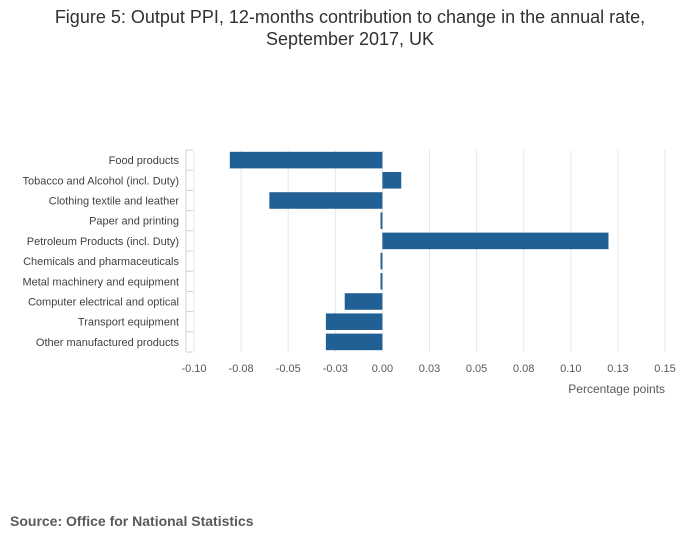  I want to click on x-tick-label: -0.03, so click(335, 369).